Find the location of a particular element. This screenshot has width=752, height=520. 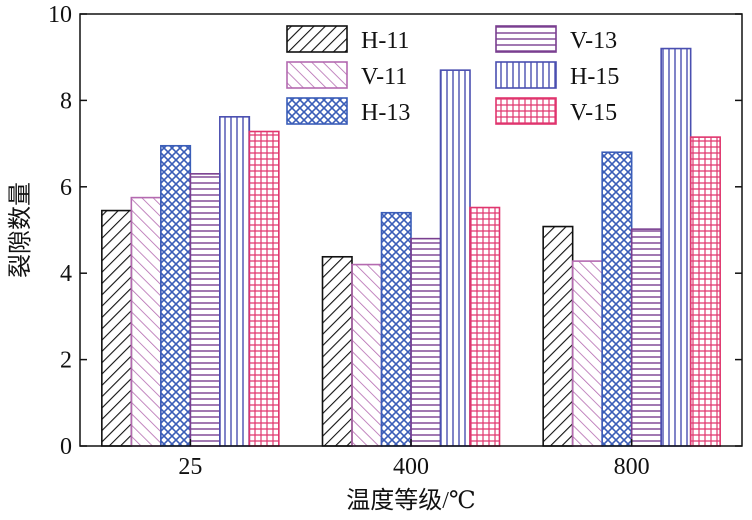

x-tick-label: 400 is located at coordinates (411, 467).